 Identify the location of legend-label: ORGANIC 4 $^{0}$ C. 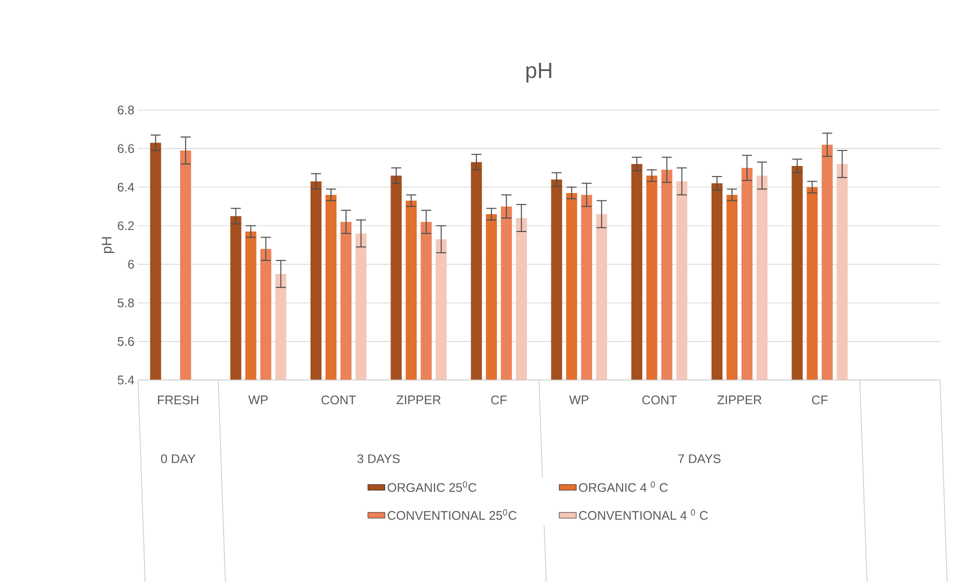
(623, 486).